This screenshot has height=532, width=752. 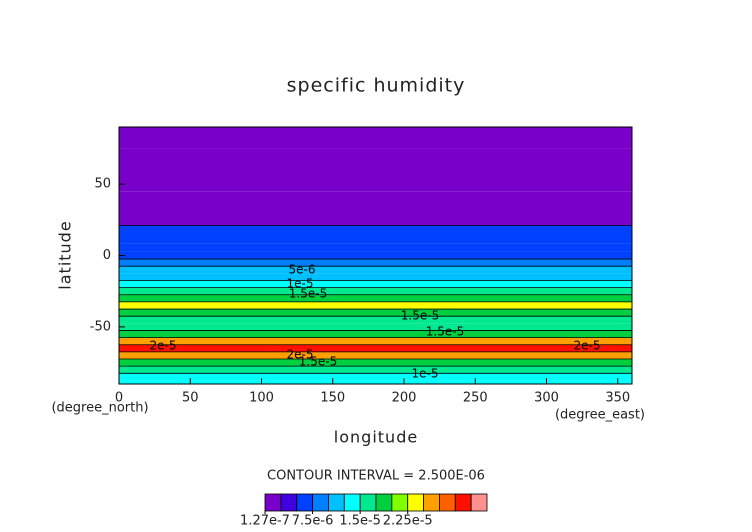 What do you see at coordinates (100, 326) in the screenshot?
I see `y-tick-label: -50` at bounding box center [100, 326].